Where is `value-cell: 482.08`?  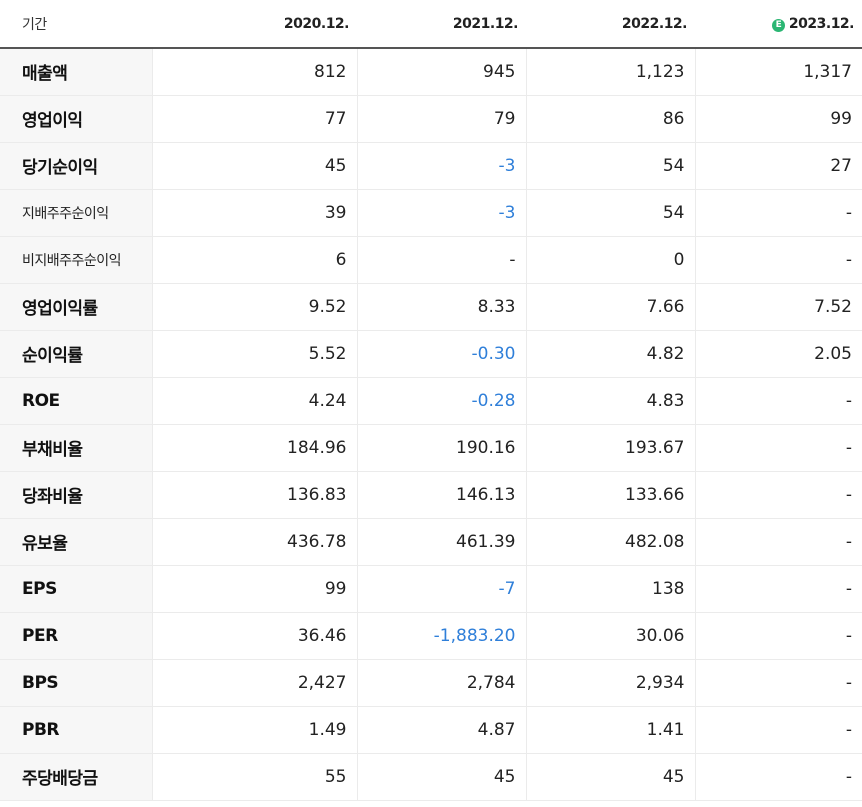
value-cell: 482.08 is located at coordinates (610, 542).